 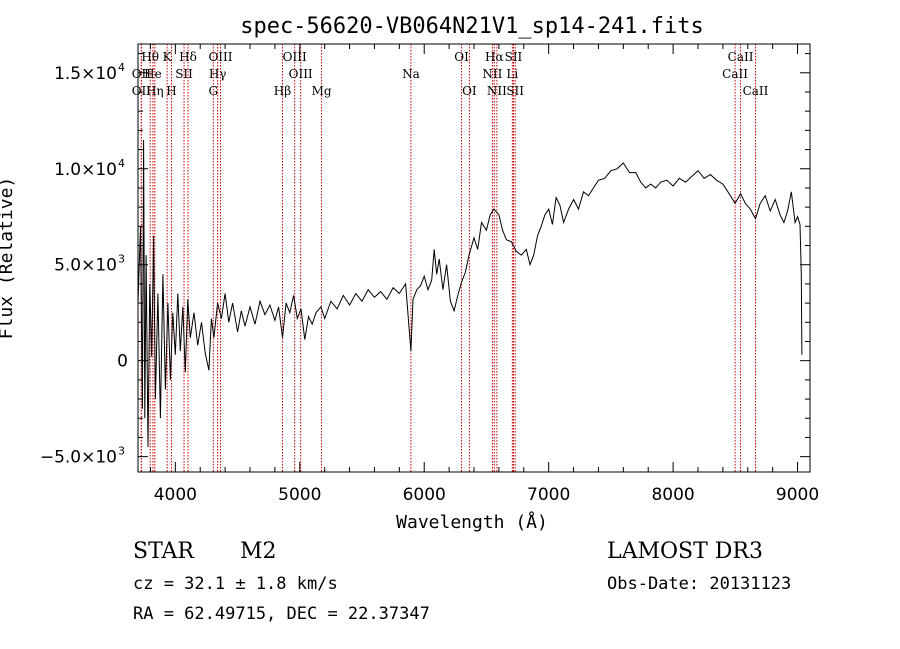 I want to click on object-class: STAR, so click(x=164, y=551).